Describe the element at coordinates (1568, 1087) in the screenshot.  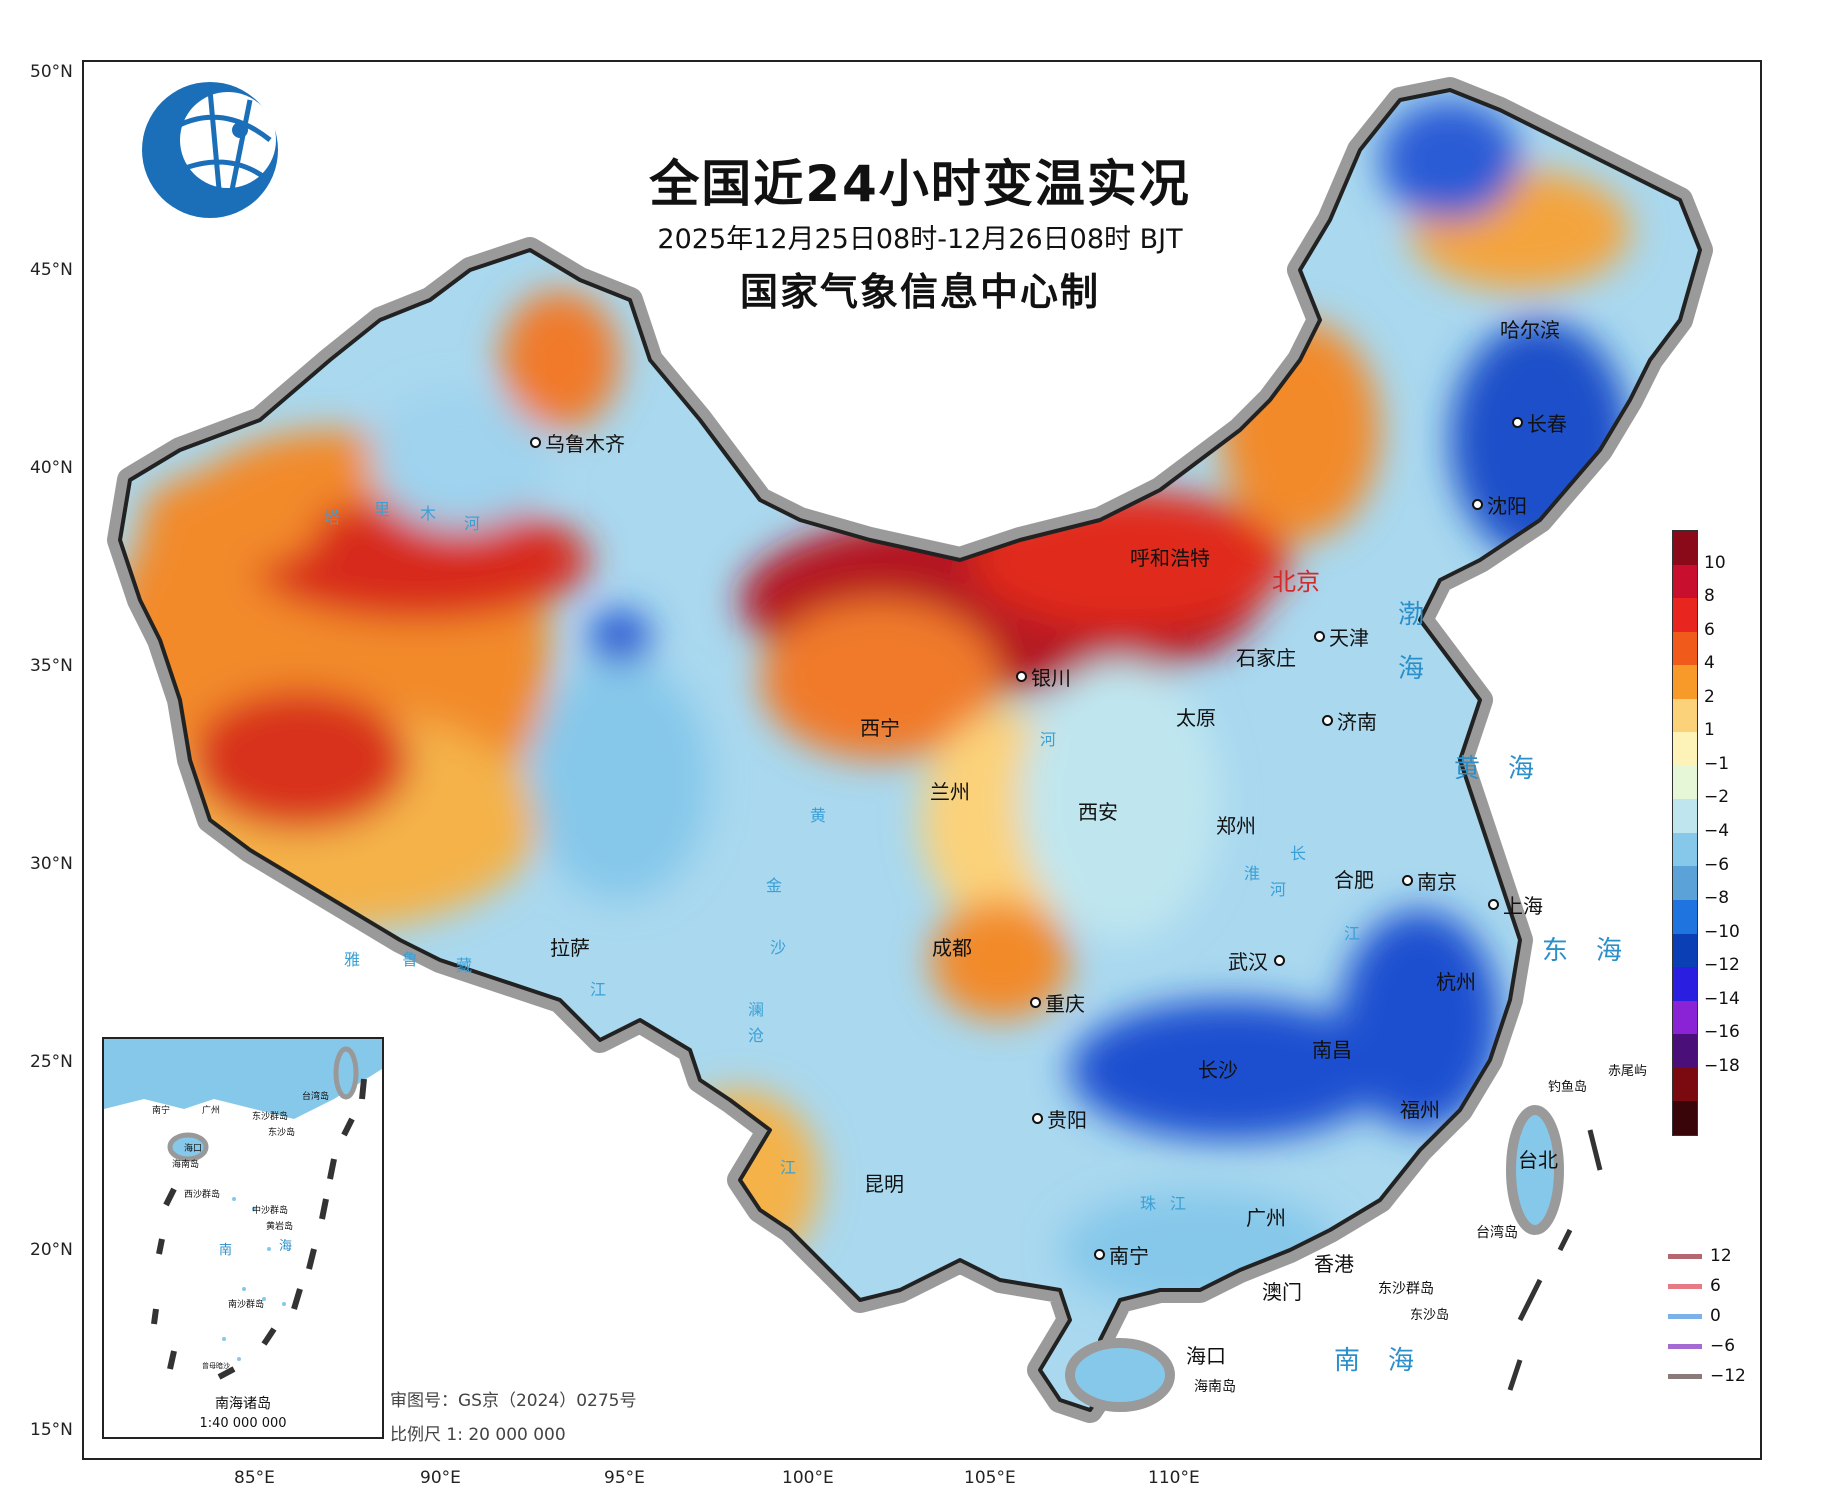
I see `place-label: 钓鱼岛` at that location.